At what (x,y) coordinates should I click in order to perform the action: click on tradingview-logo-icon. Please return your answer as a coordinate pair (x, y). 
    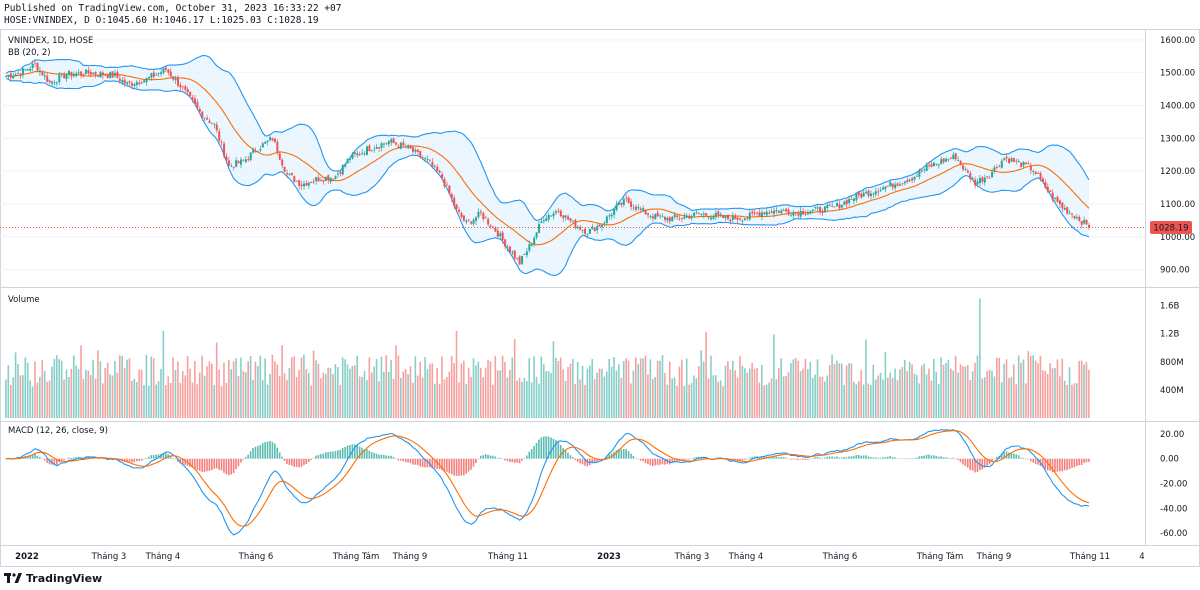
    Looking at the image, I should click on (13, 578).